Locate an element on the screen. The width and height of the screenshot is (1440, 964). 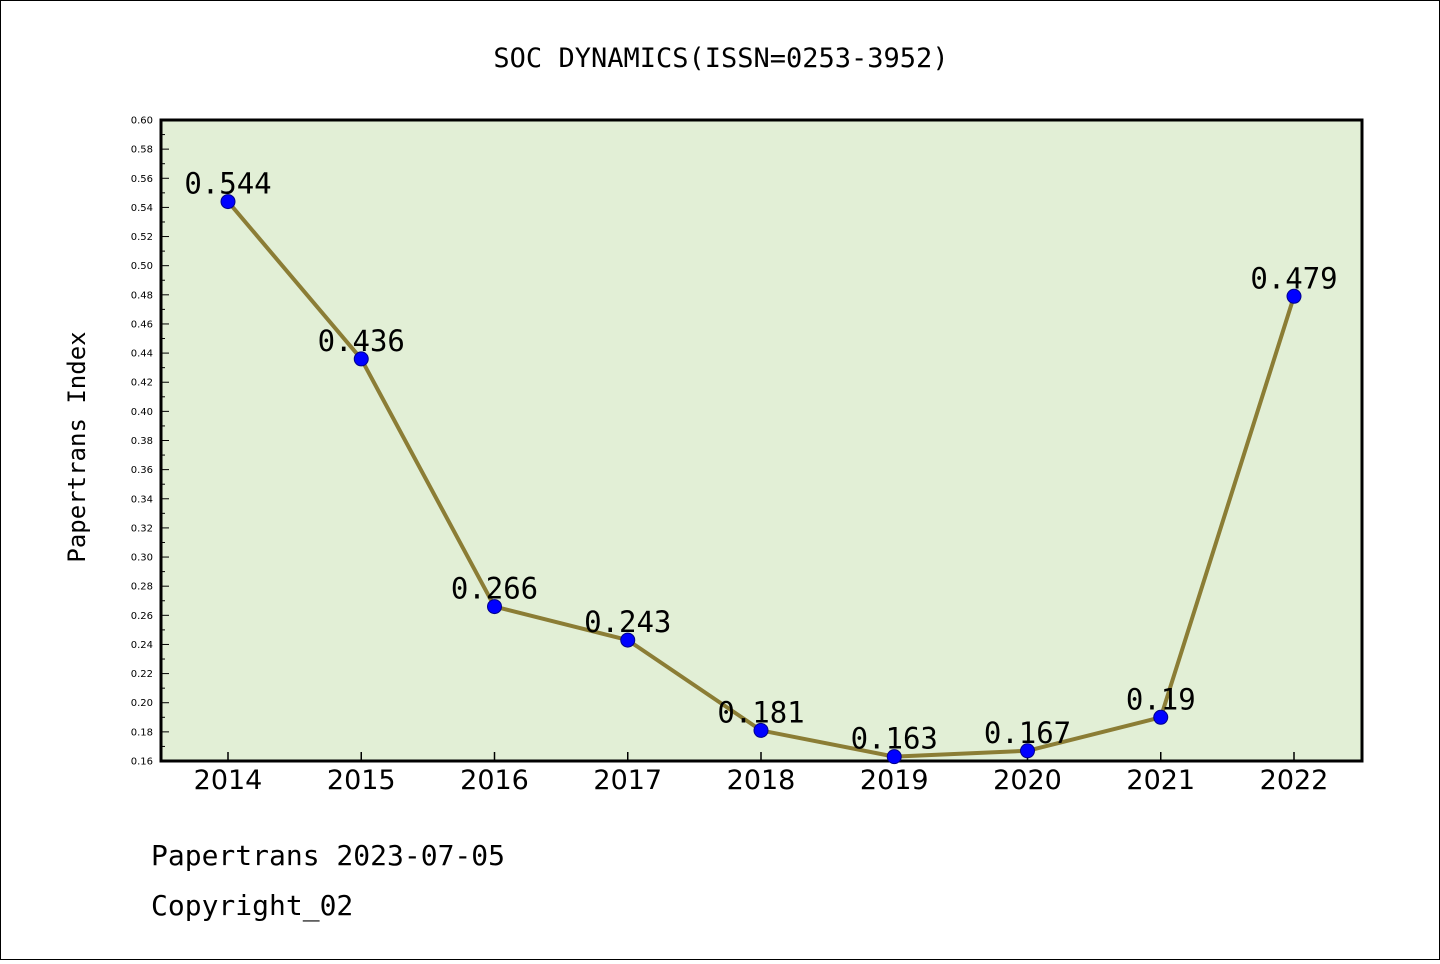
y-tick-label: 0.56 is located at coordinates (142, 179).